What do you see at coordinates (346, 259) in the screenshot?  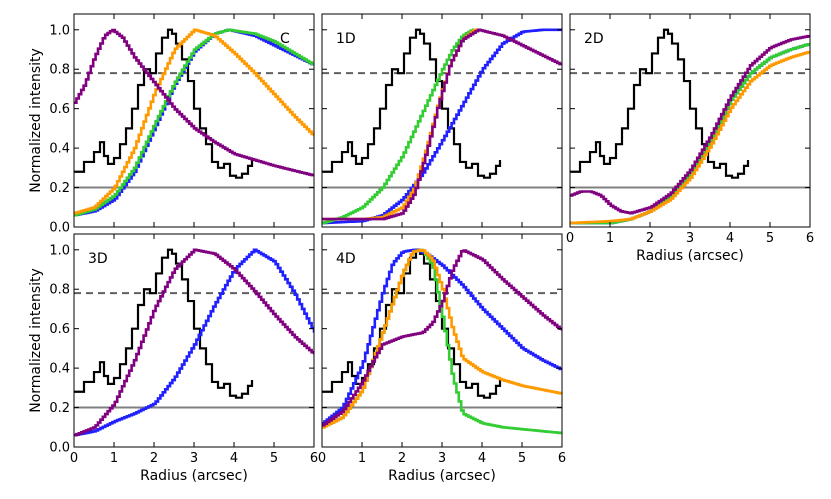 I see `panel-label: 4D` at bounding box center [346, 259].